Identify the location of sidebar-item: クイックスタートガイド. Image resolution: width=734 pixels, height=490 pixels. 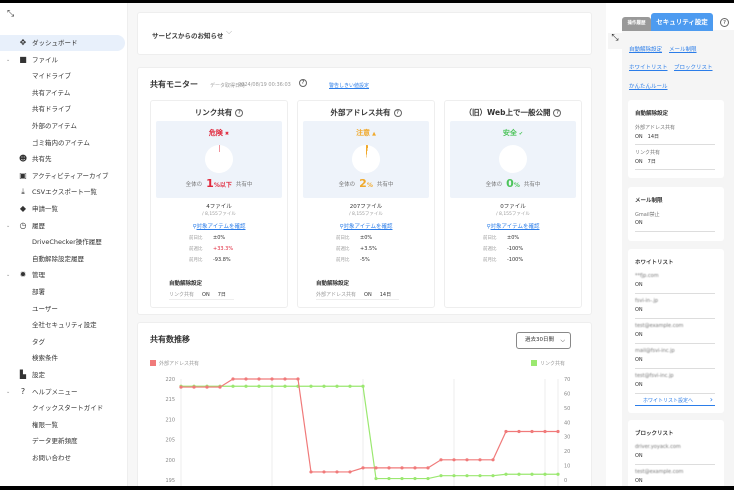
(62, 408).